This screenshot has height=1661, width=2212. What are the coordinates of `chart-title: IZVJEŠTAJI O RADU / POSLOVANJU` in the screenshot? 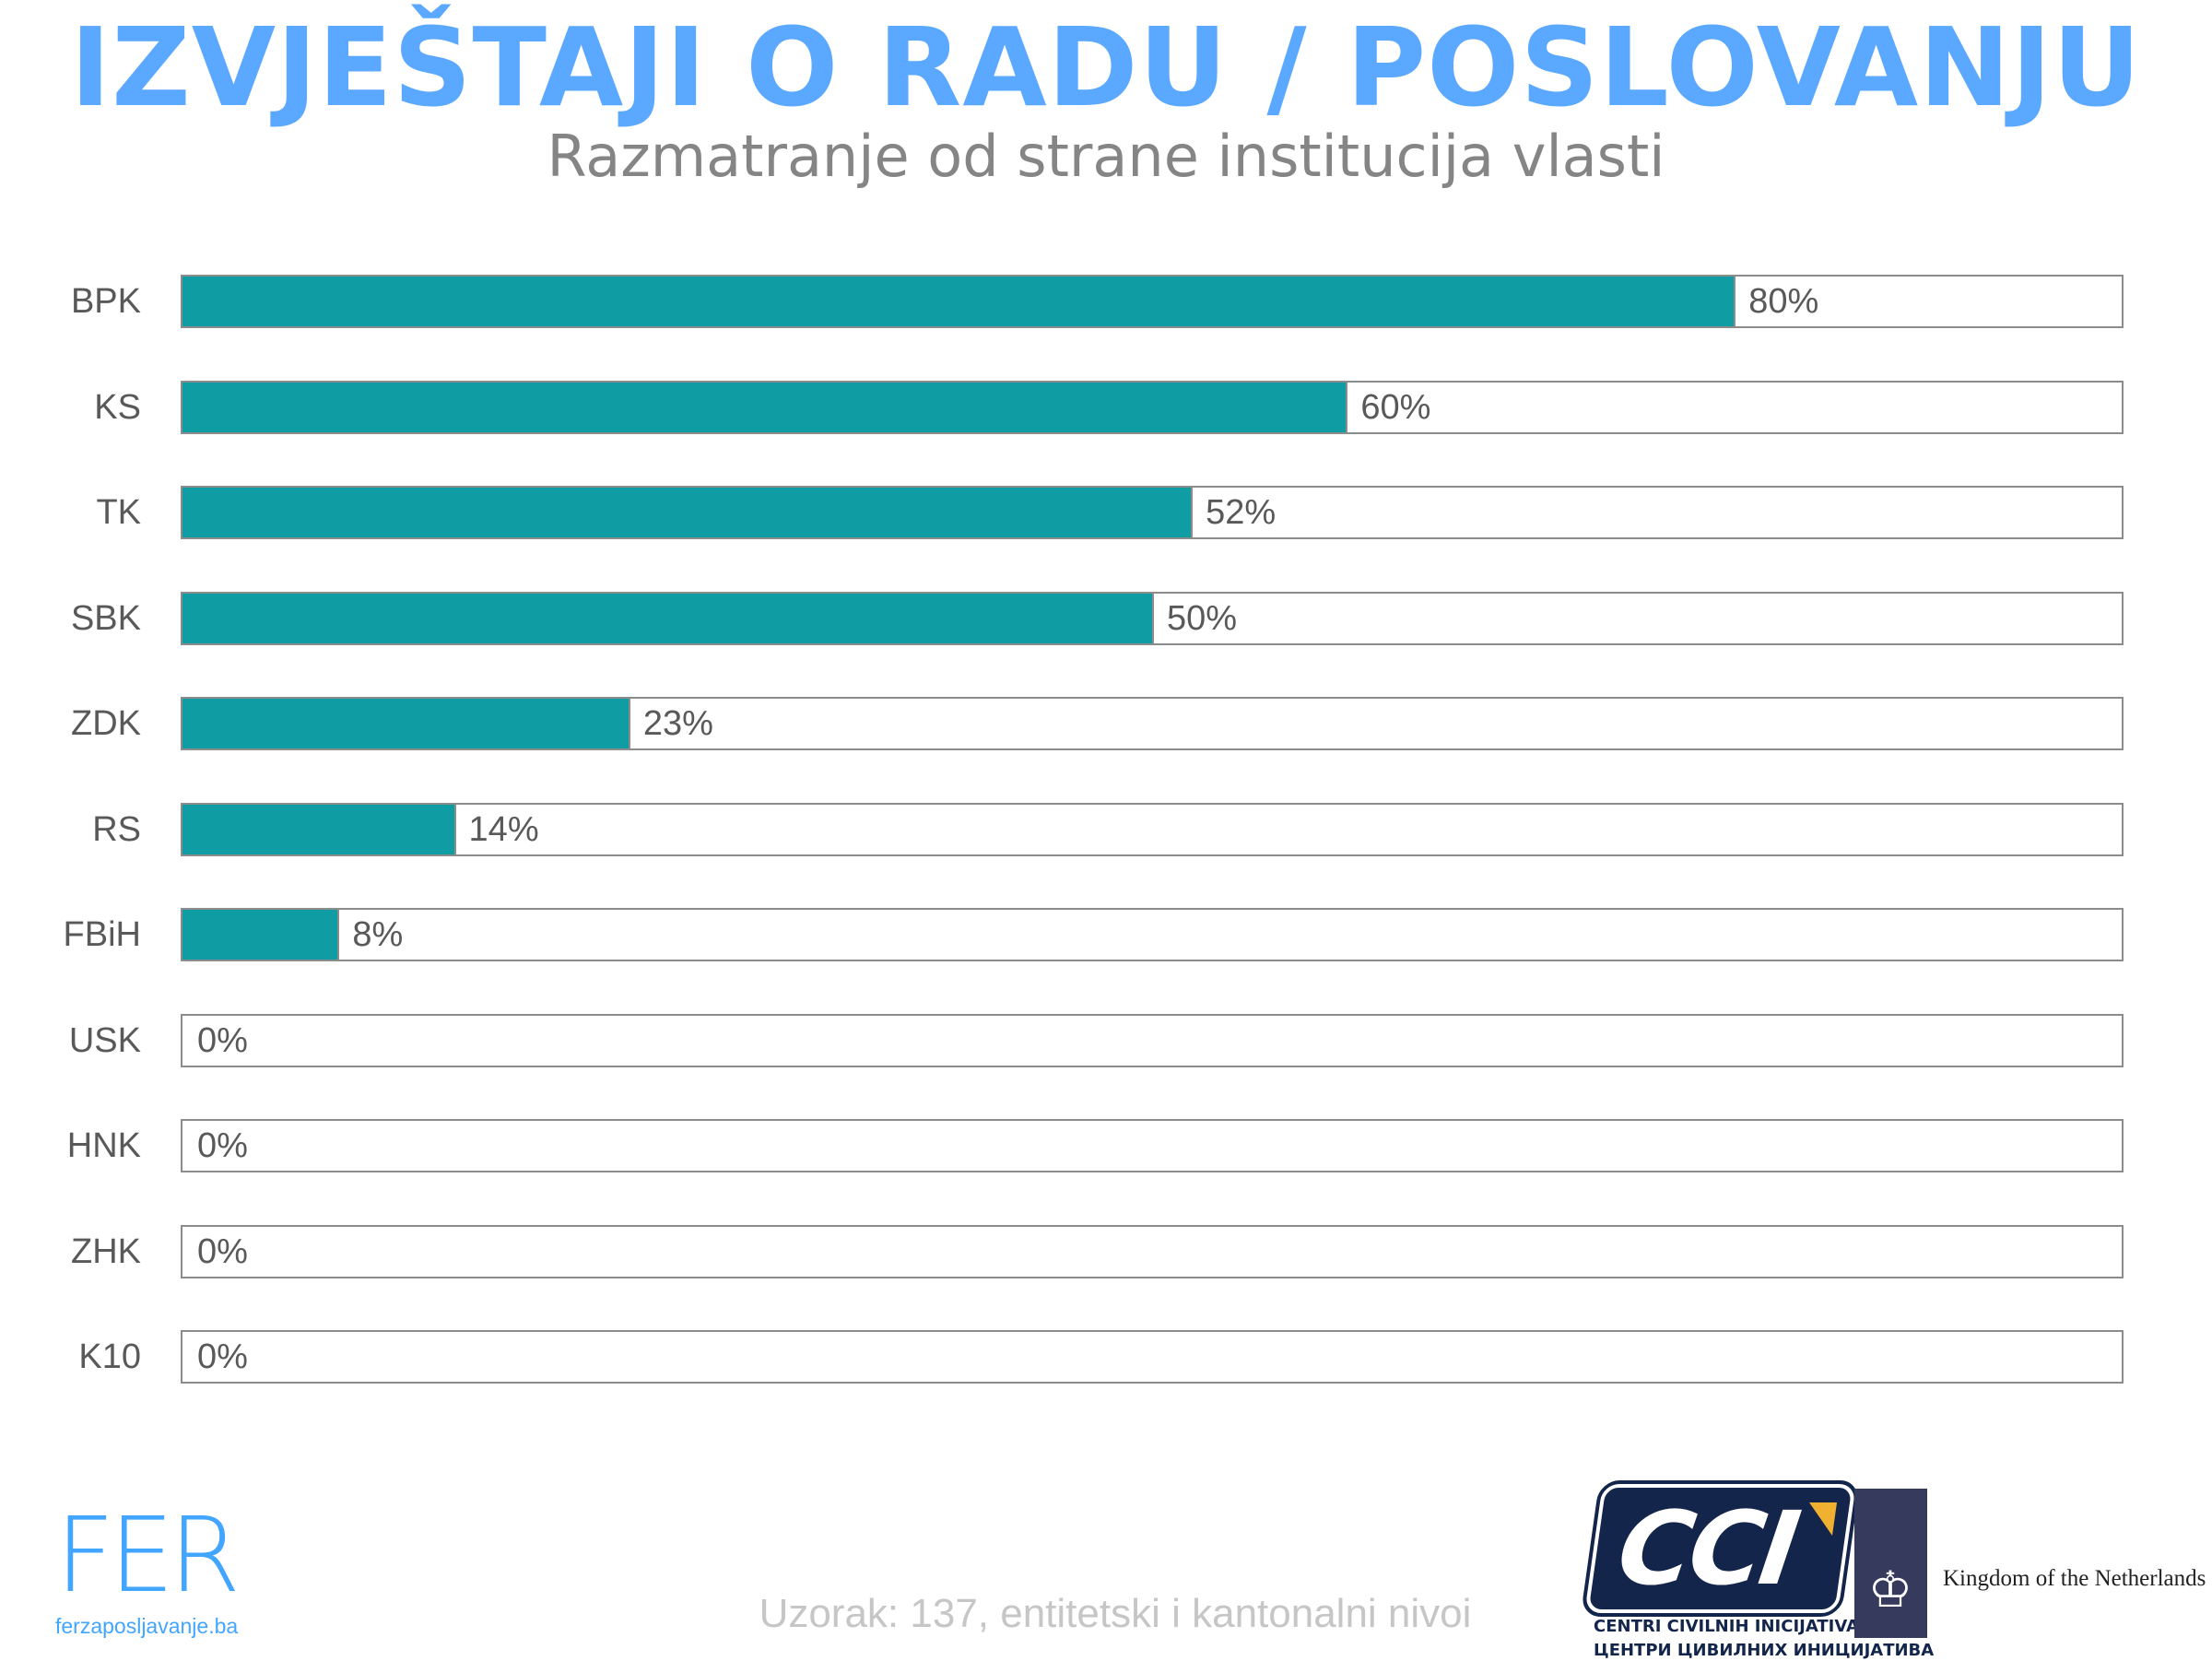 It's located at (1106, 67).